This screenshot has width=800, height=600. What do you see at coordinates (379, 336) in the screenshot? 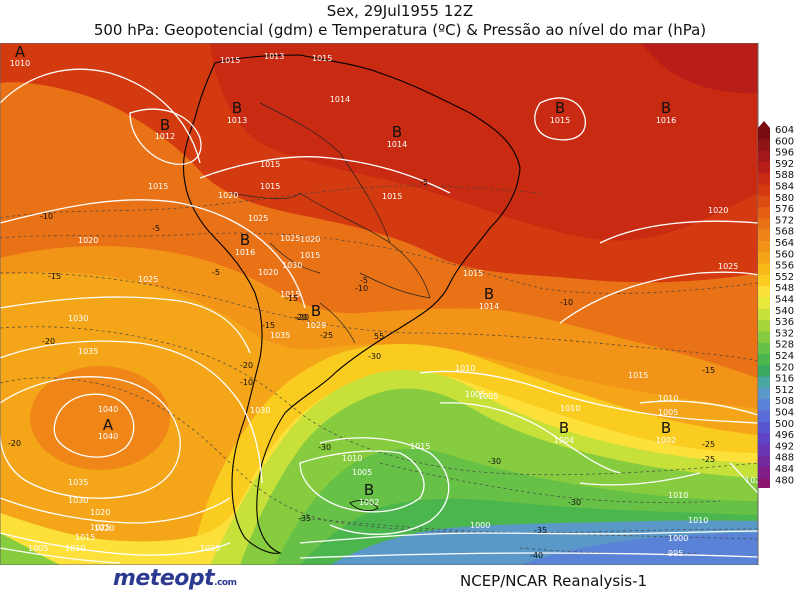
I see `svg-text: 55` at bounding box center [379, 336].